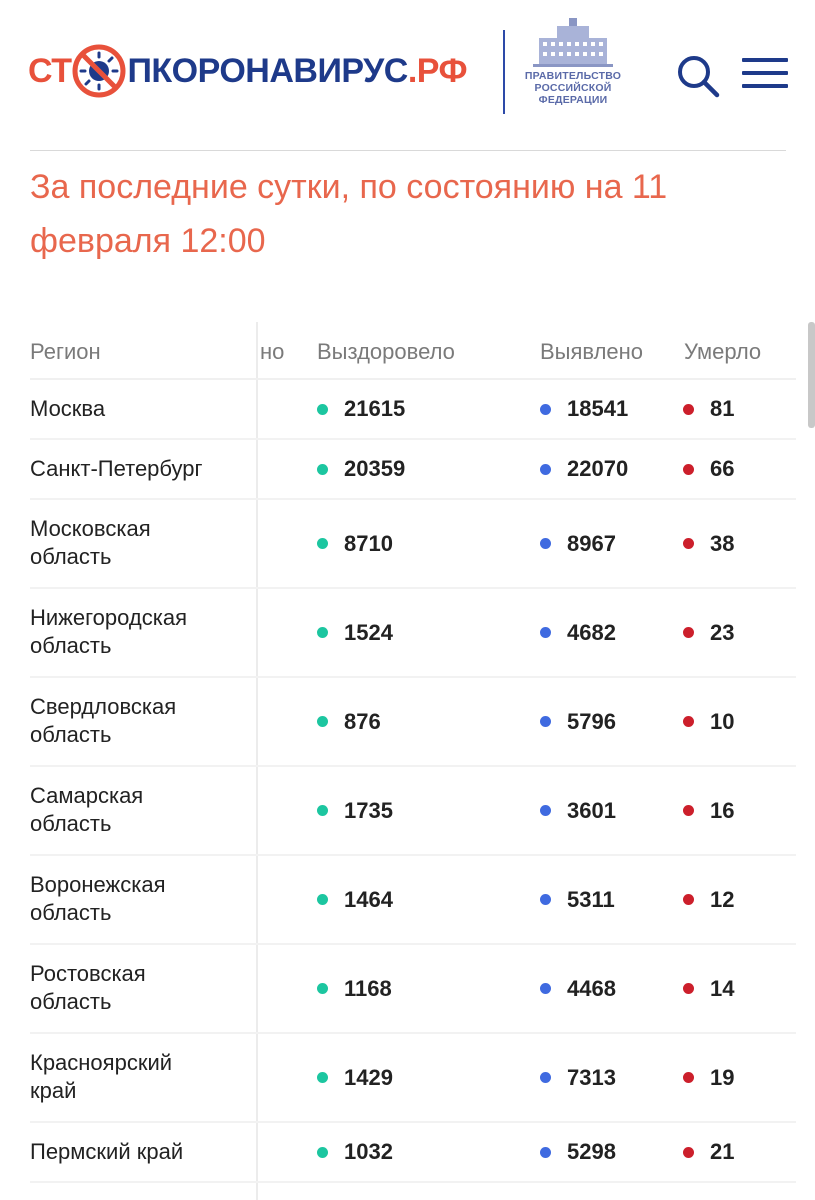  I want to click on horizontal-scrollbar, so click(811, 375).